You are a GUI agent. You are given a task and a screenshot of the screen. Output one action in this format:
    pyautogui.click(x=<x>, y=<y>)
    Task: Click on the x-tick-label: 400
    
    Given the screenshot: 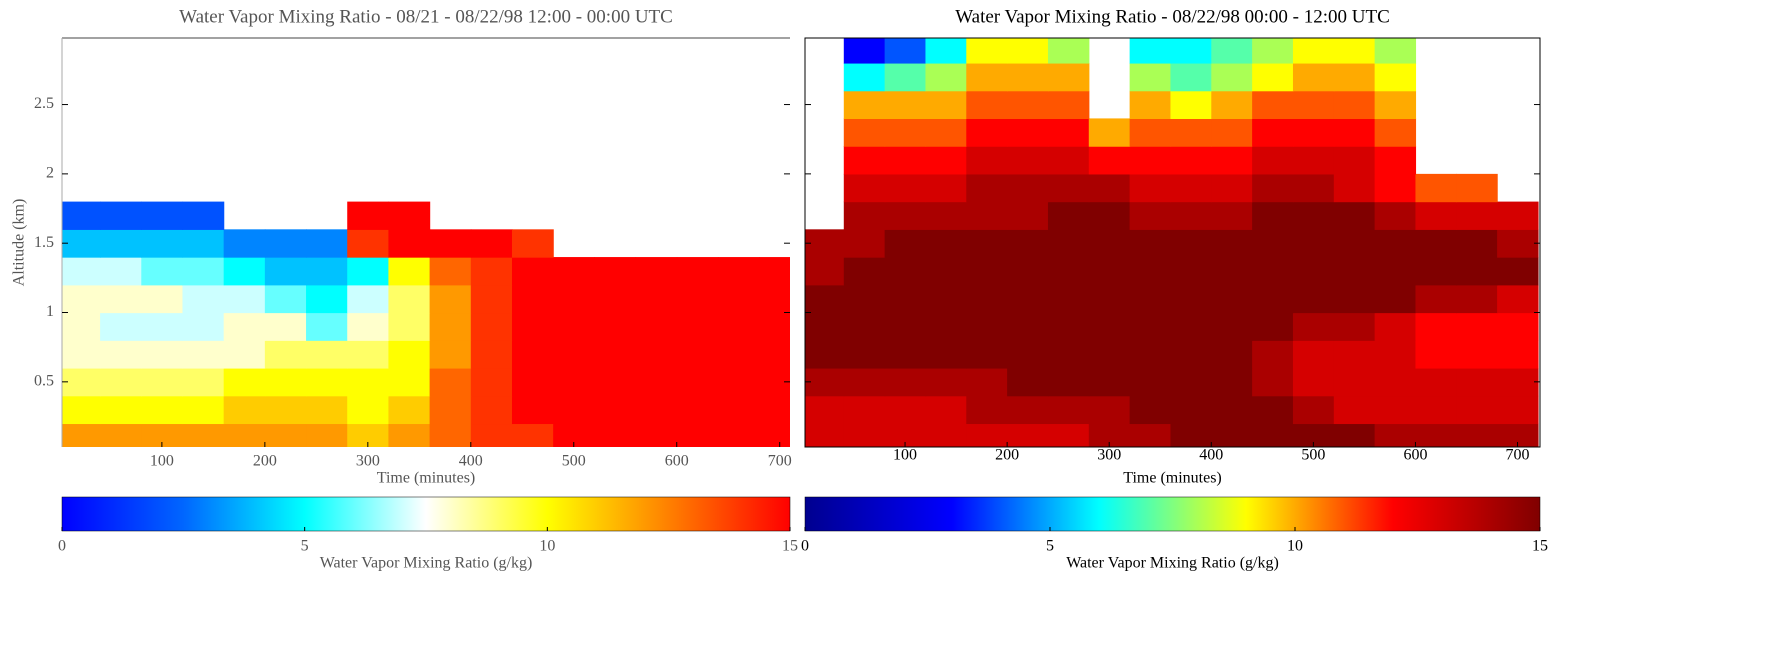 What is the action you would take?
    pyautogui.click(x=1211, y=455)
    